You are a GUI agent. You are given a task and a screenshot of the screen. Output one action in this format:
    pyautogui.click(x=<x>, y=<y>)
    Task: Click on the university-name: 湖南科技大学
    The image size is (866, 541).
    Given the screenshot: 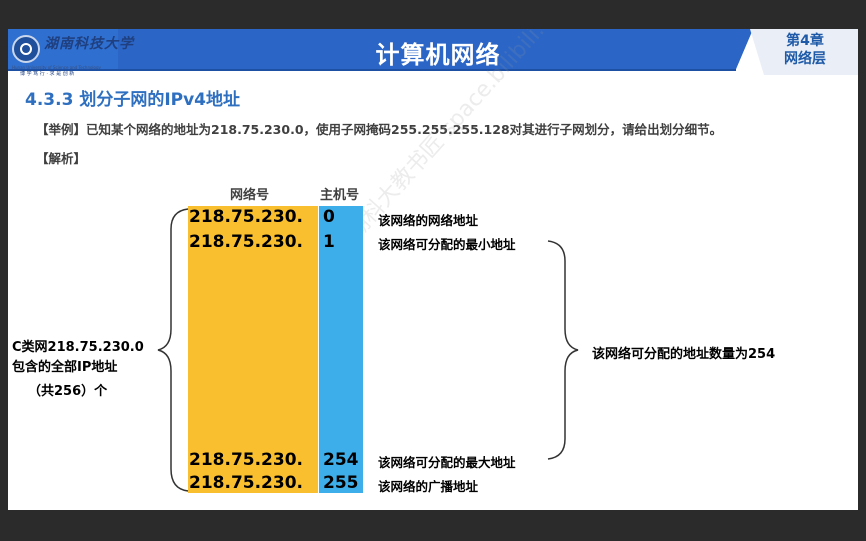 What is the action you would take?
    pyautogui.click(x=89, y=44)
    